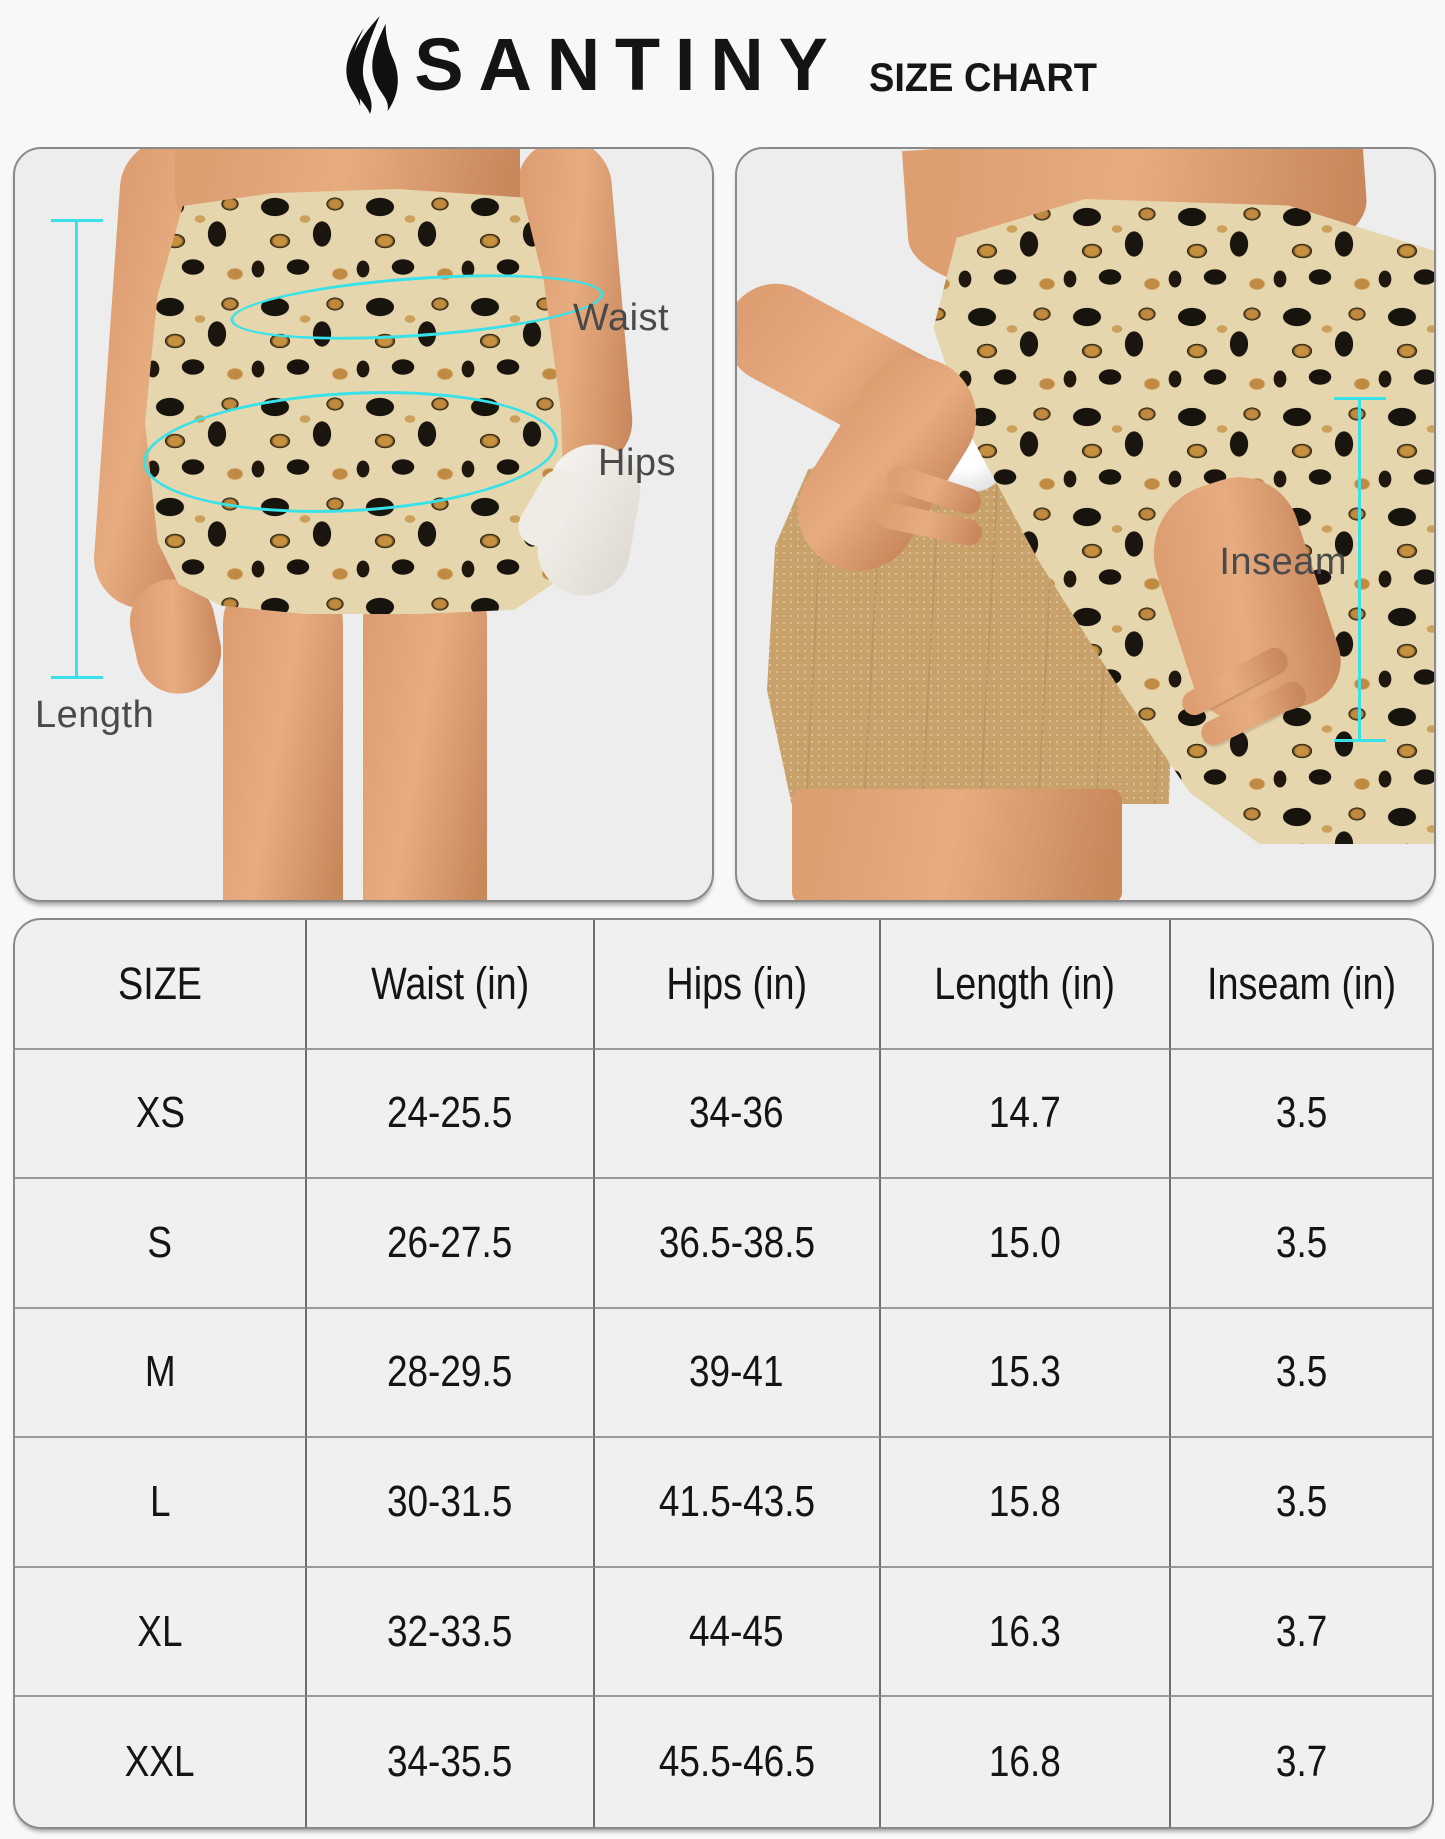 This screenshot has width=1445, height=1839. I want to click on table-cell: 44-45, so click(737, 1632).